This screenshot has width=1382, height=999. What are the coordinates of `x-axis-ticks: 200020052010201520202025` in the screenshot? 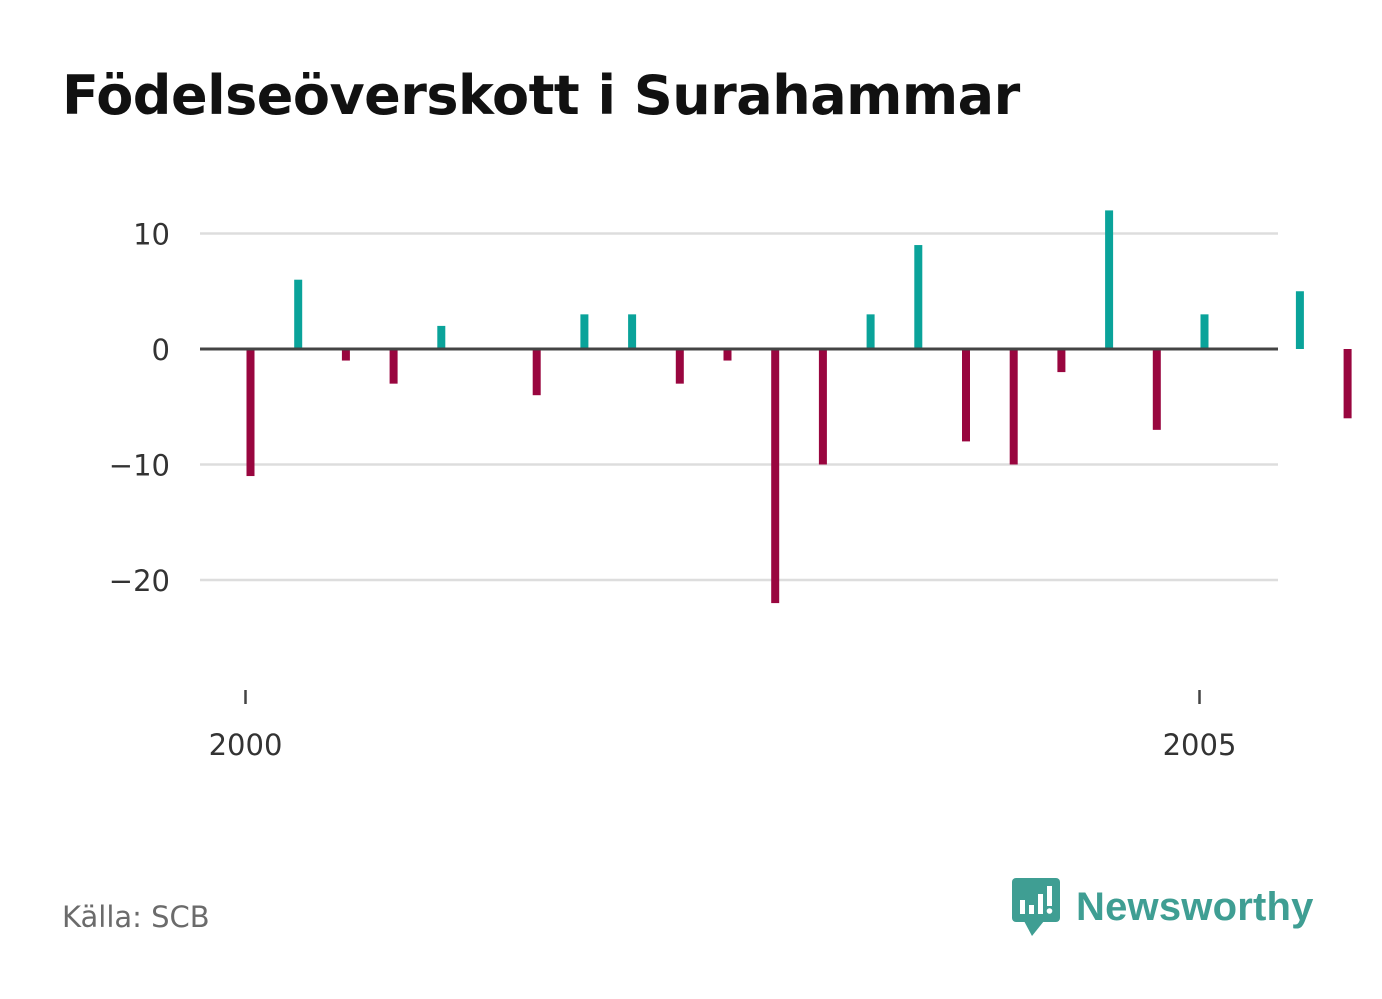 It's located at (723, 726).